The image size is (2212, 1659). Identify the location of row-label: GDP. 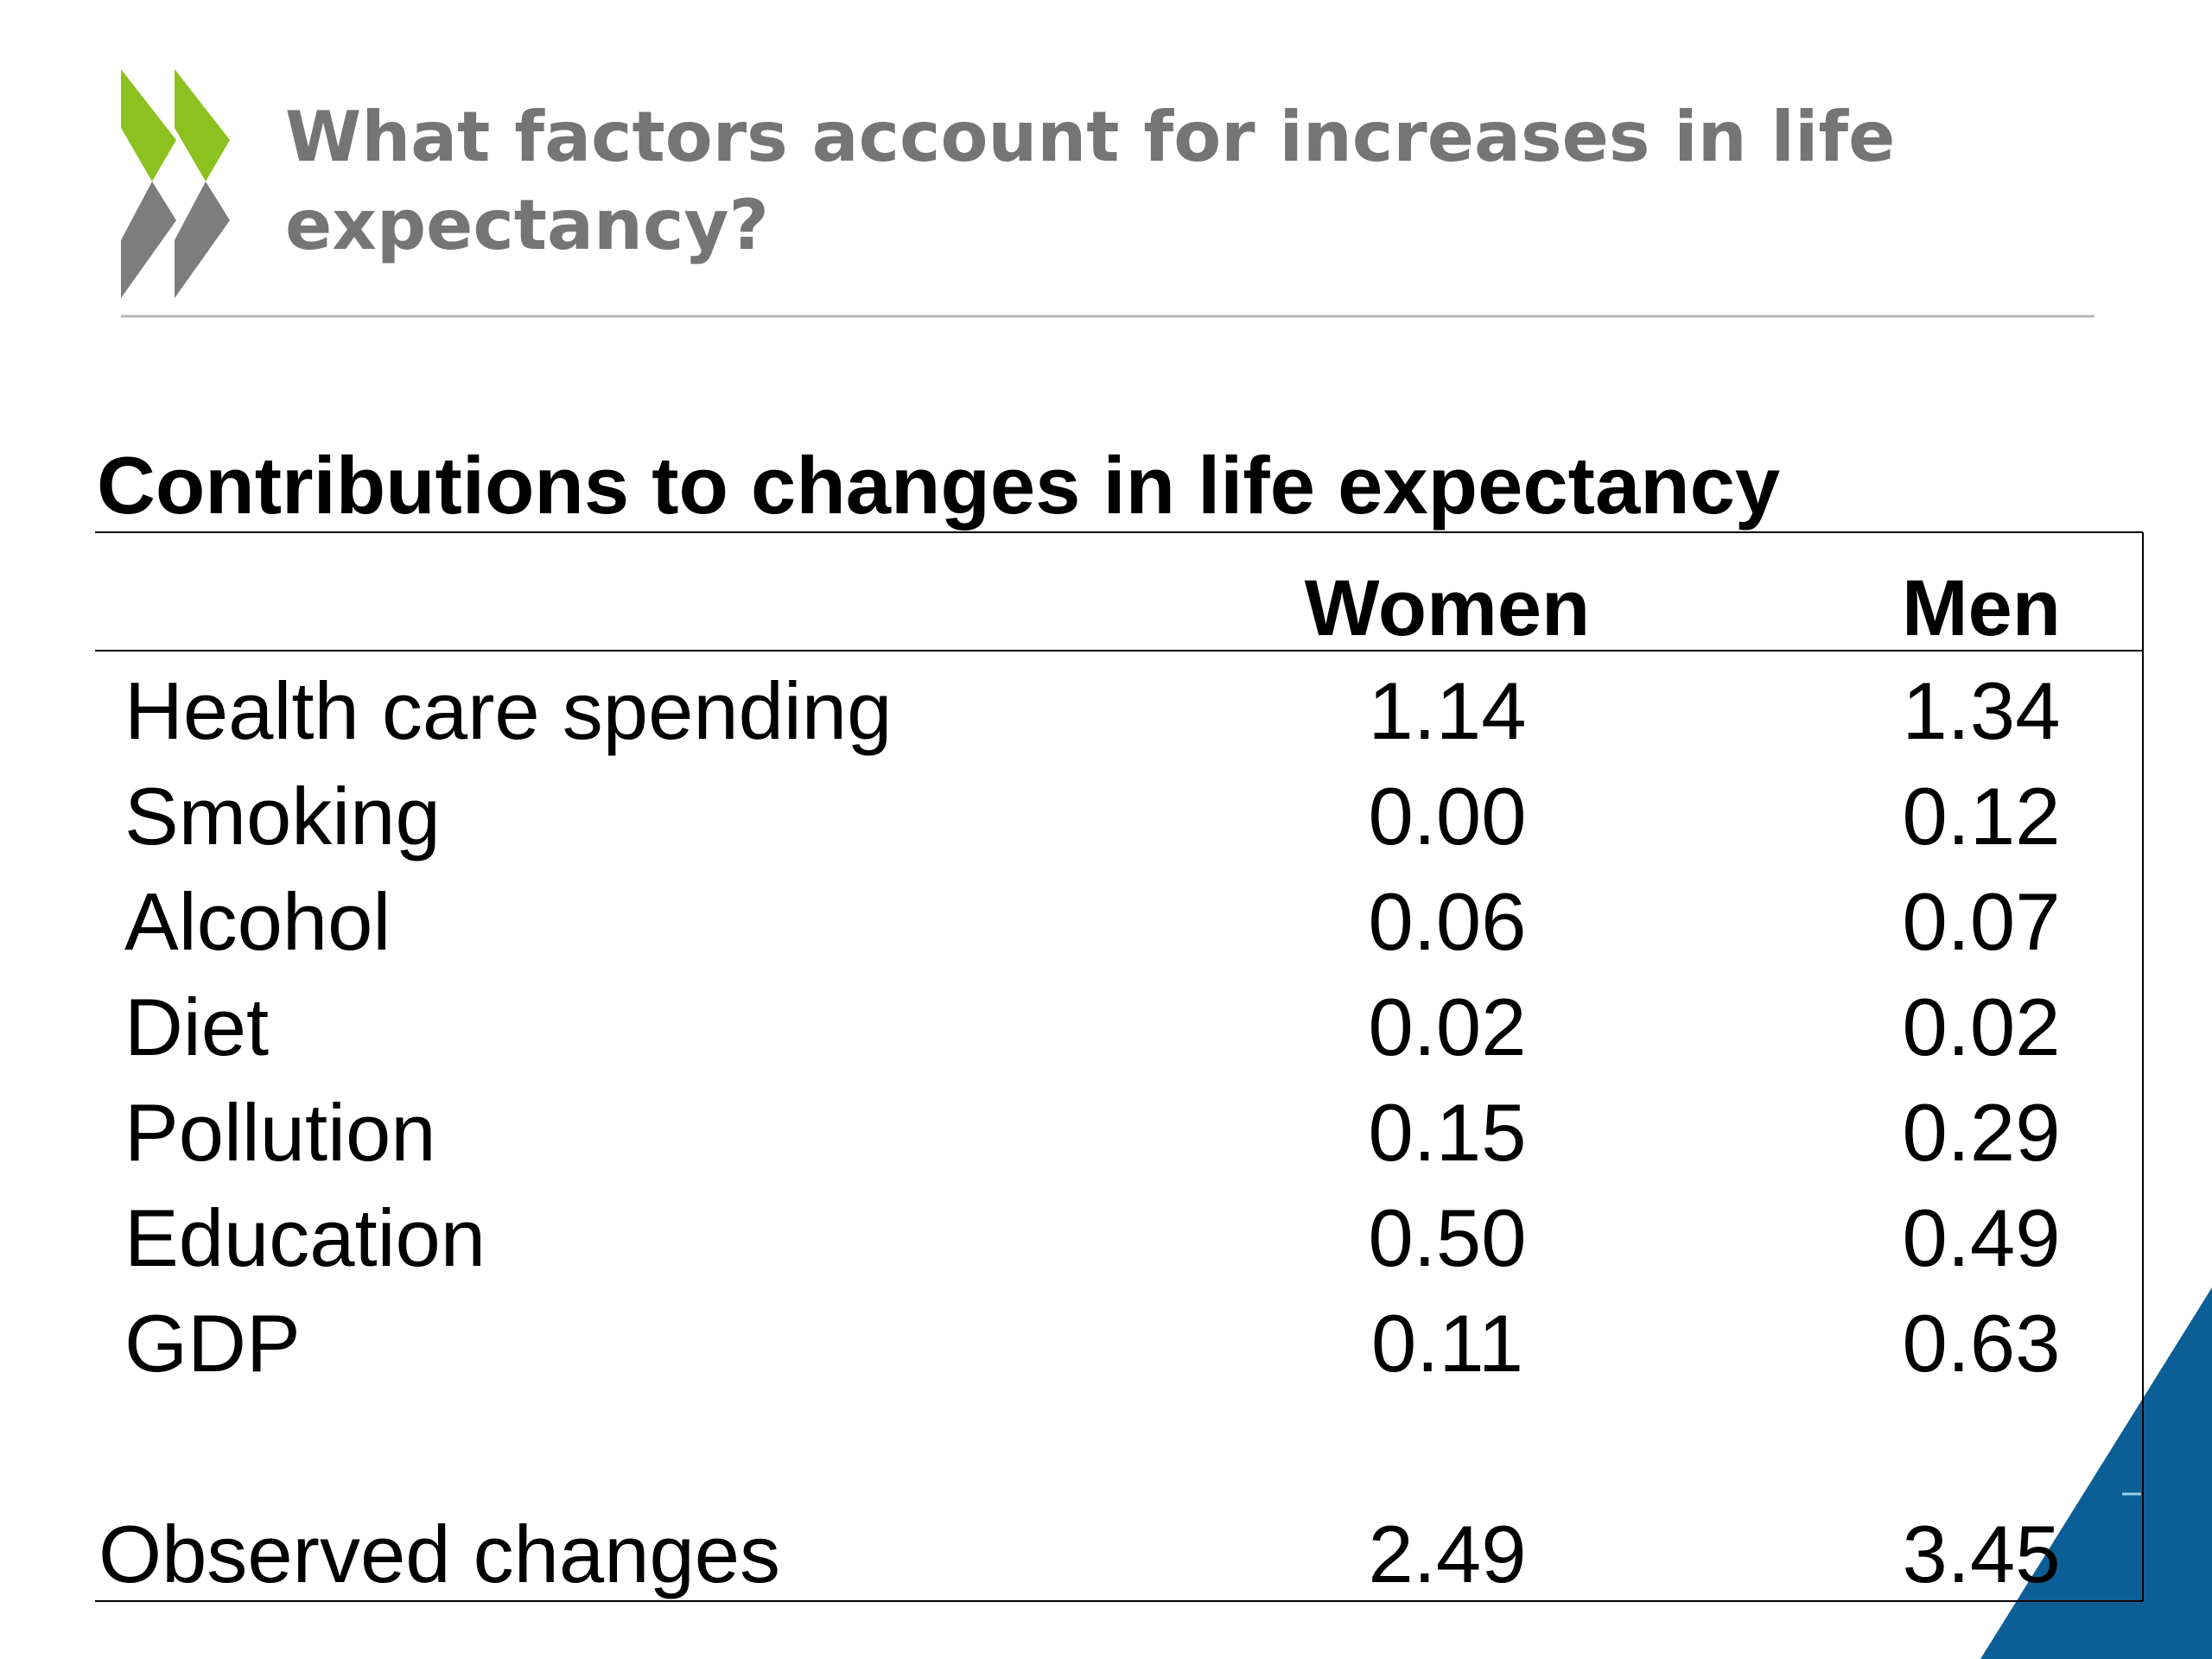
(212, 1343).